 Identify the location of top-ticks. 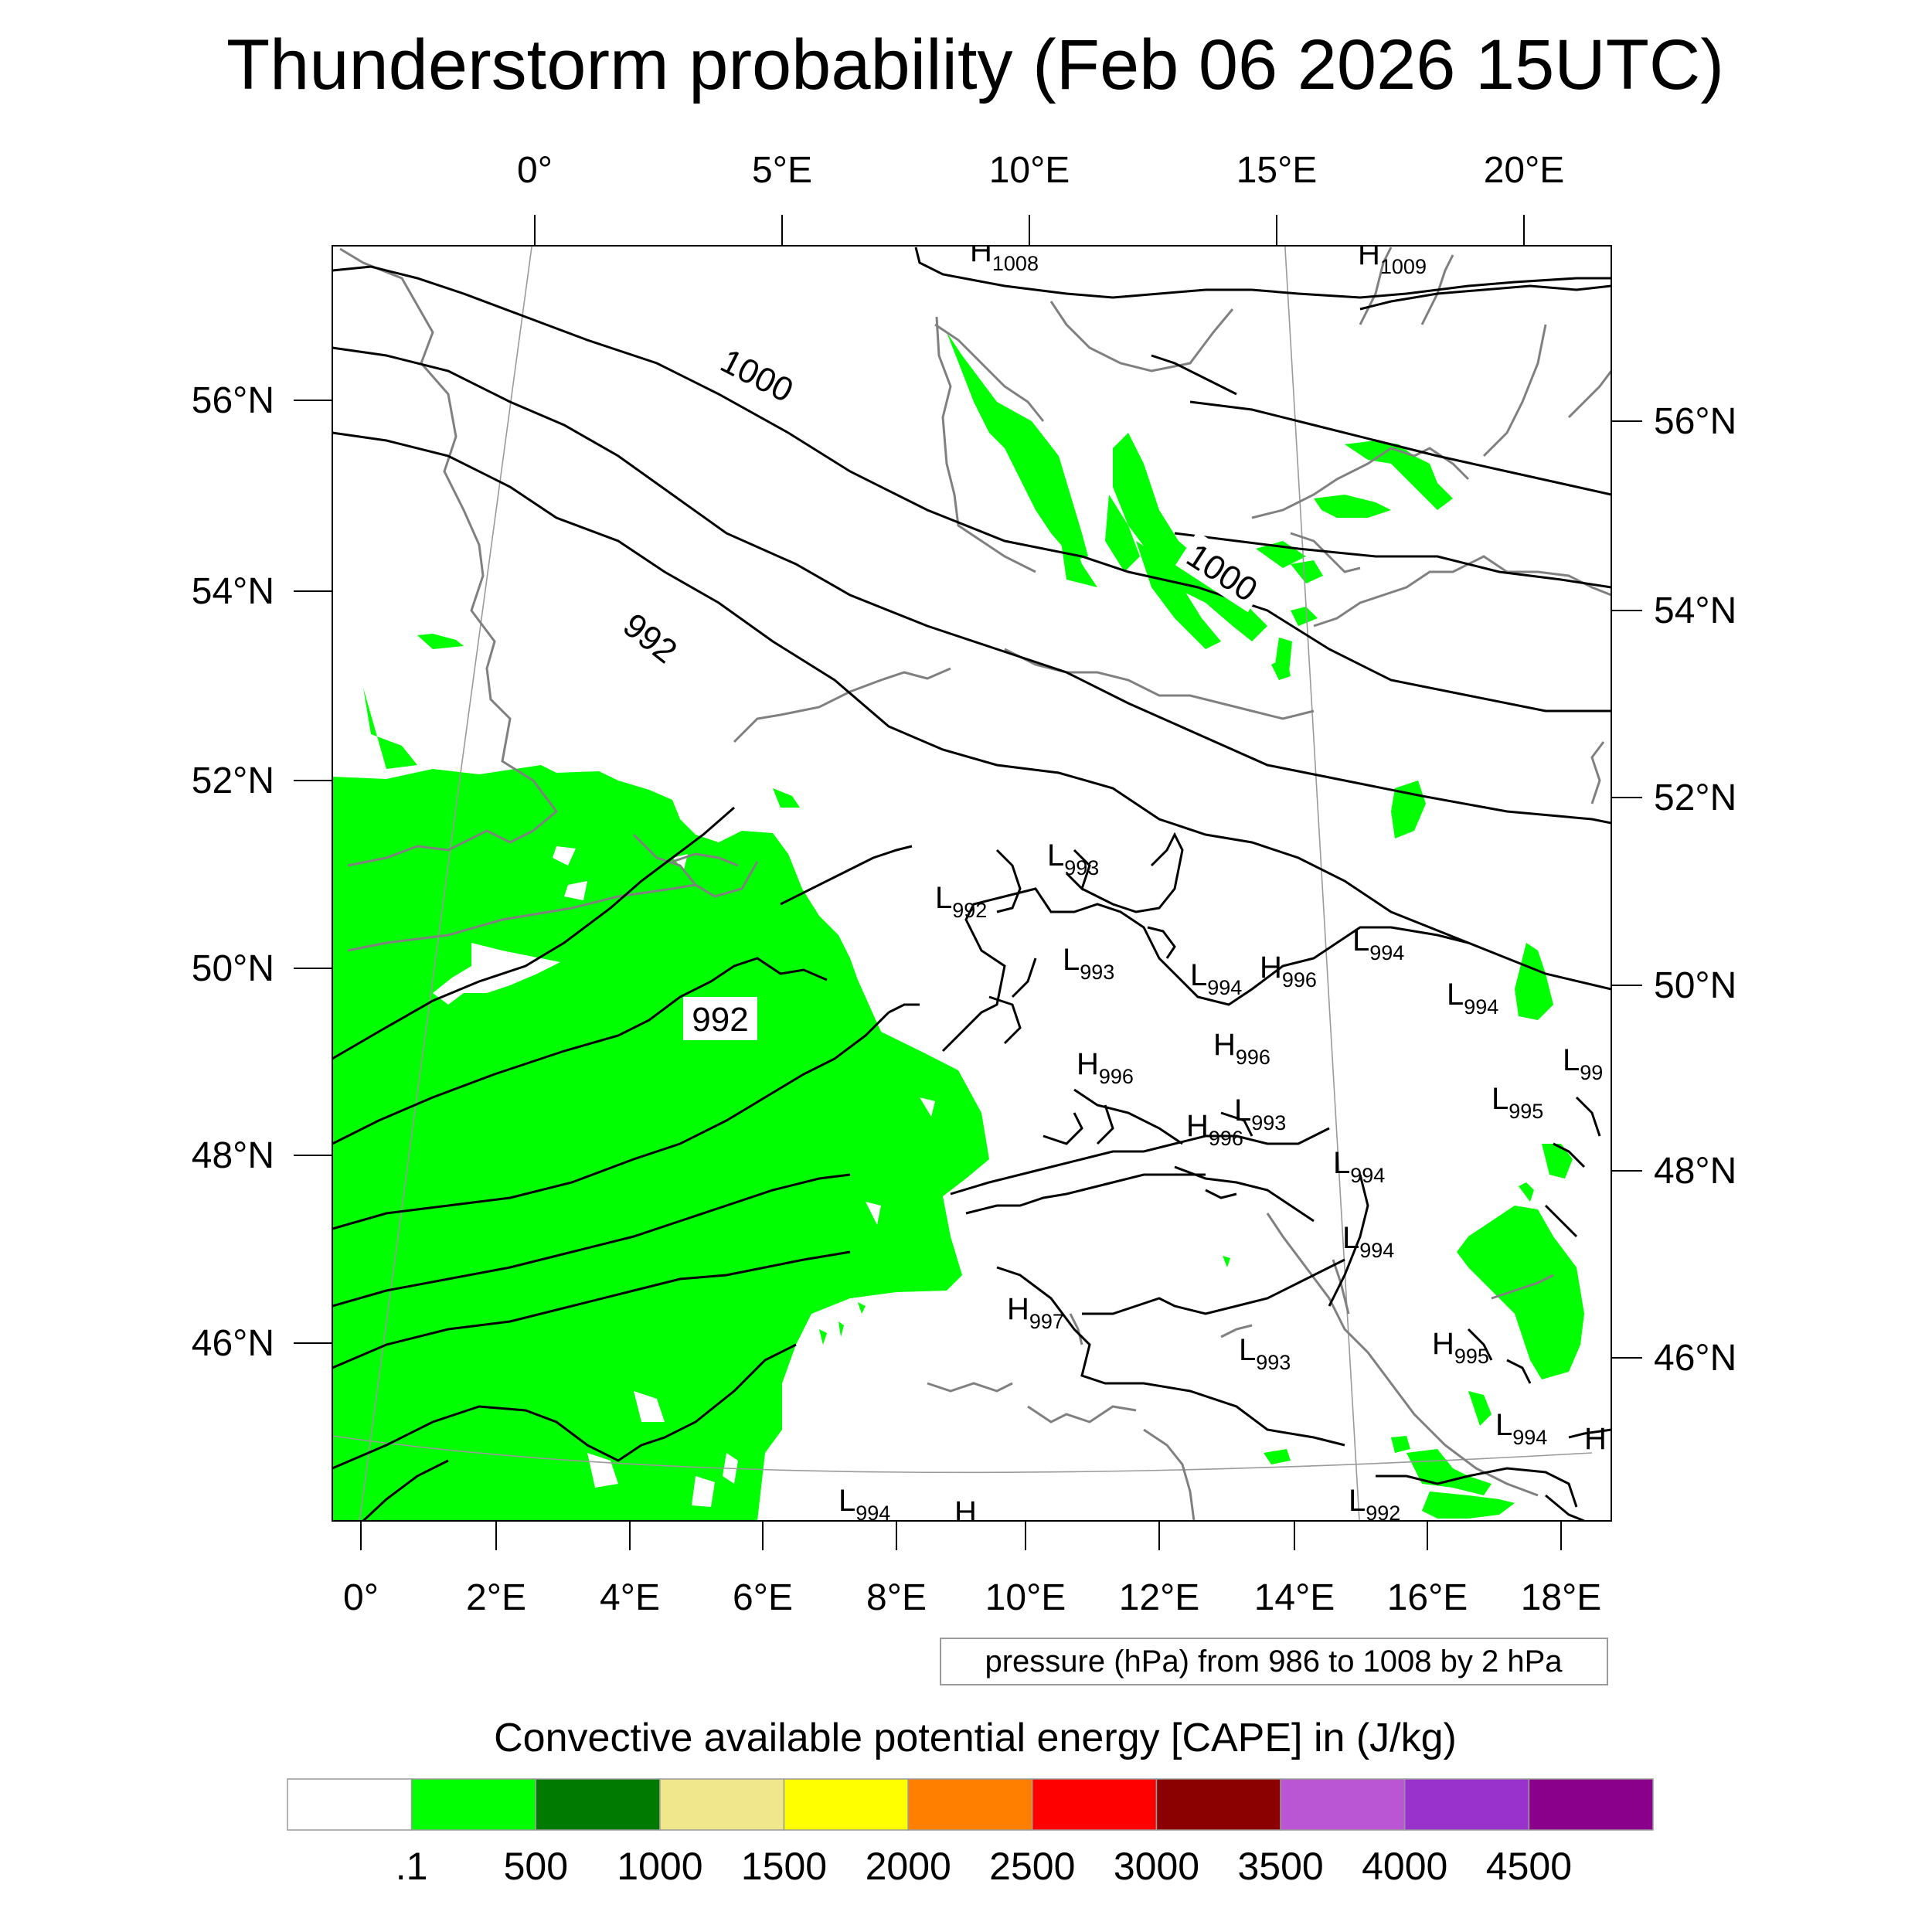
(1029, 230).